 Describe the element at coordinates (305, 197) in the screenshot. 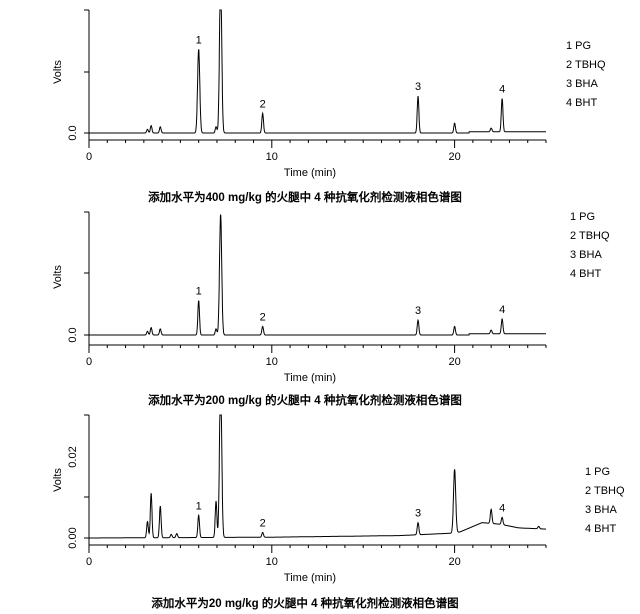

I see `chart-caption: 添加水平为400 mg/kg 的火腿中 4 种抗氧化剂检测液相色谱图` at that location.